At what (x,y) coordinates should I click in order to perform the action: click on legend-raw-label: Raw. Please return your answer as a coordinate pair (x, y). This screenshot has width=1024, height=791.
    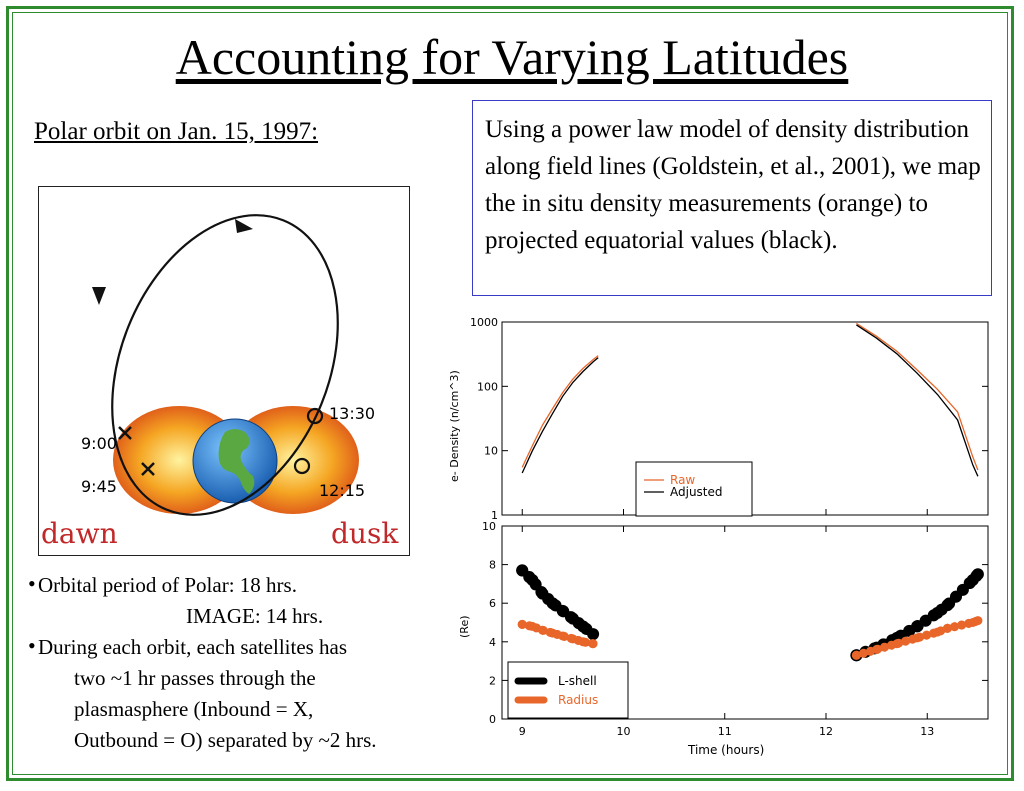
    Looking at the image, I should click on (682, 480).